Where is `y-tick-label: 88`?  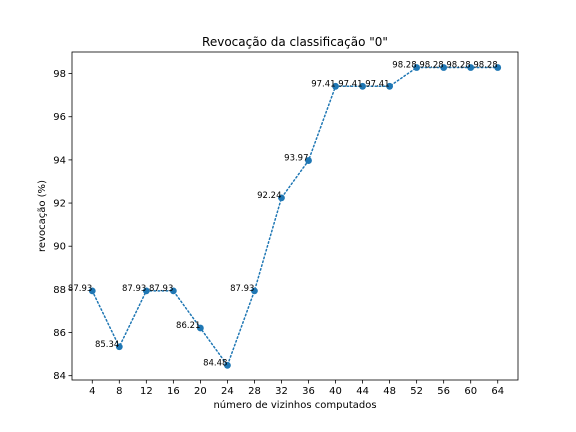 y-tick-label: 88 is located at coordinates (59, 290).